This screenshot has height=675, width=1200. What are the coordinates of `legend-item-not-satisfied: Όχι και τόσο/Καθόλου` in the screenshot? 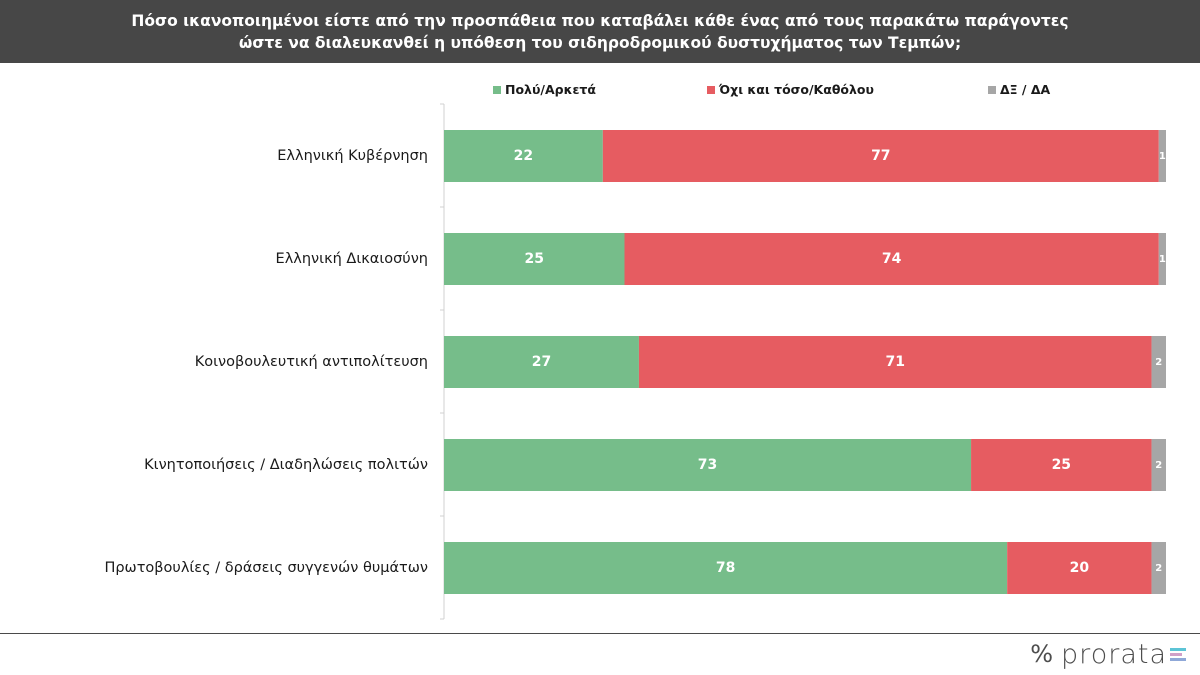 It's located at (790, 89).